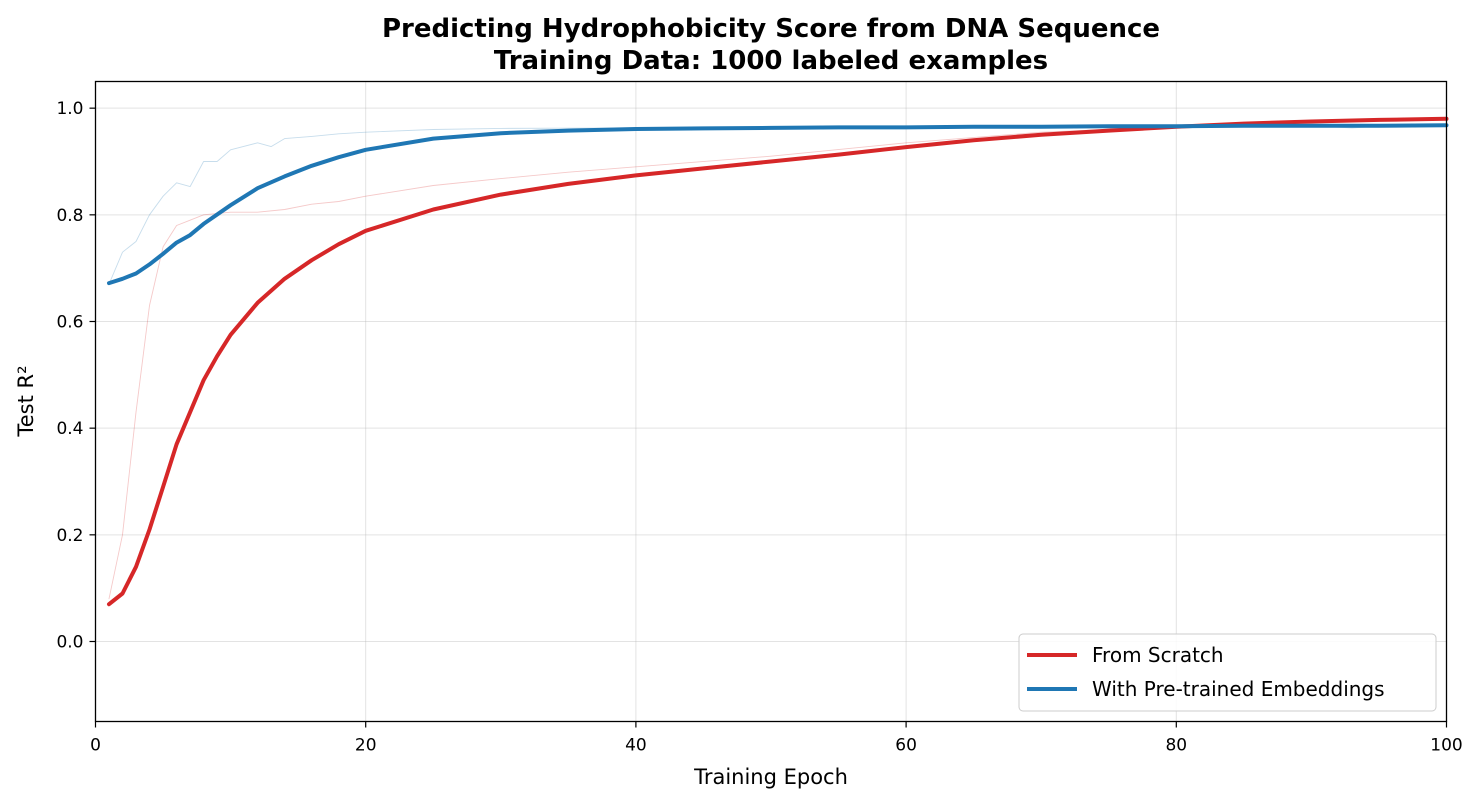 The height and width of the screenshot is (804, 1482). Describe the element at coordinates (366, 746) in the screenshot. I see `x-tick-label-1: 20` at that location.